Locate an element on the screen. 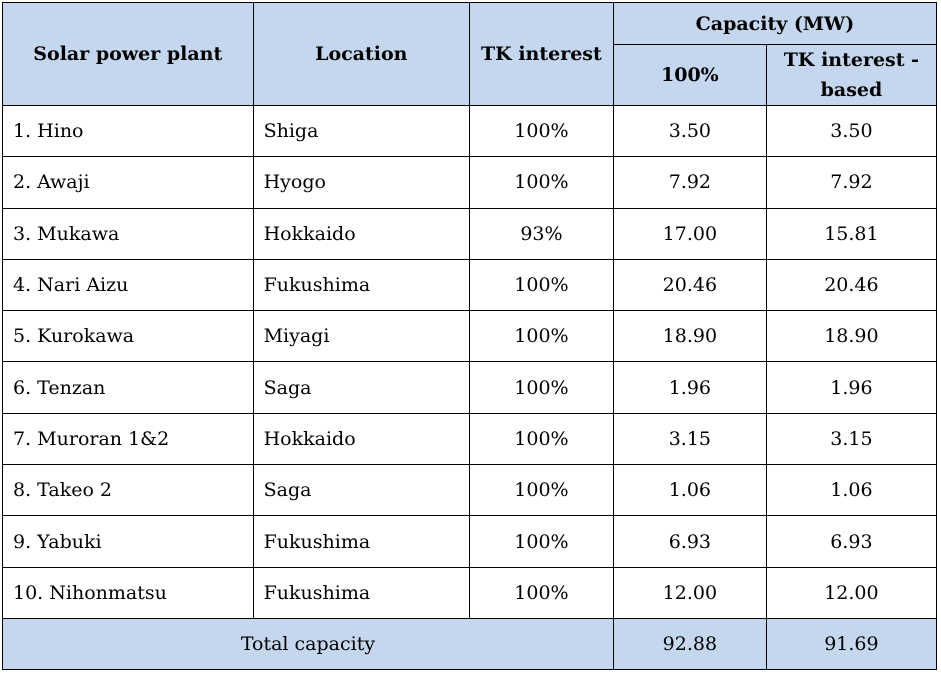 The image size is (941, 677). location-cell: Hyogo is located at coordinates (361, 182).